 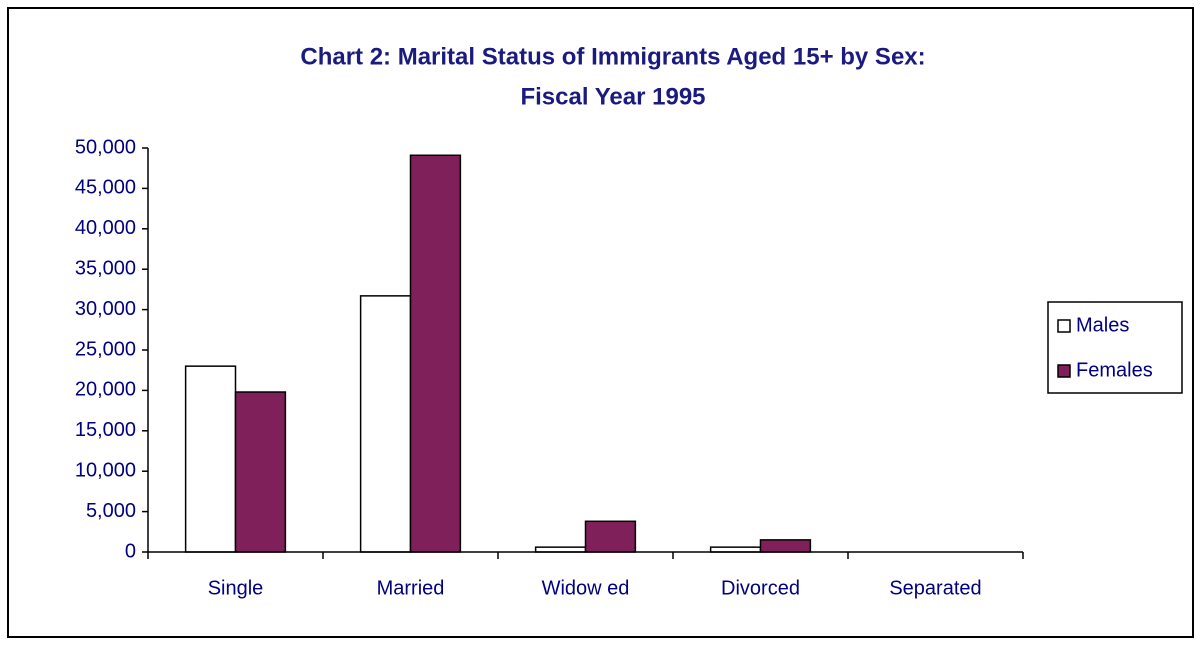 I want to click on x-tick-label: Divorced, so click(x=760, y=588).